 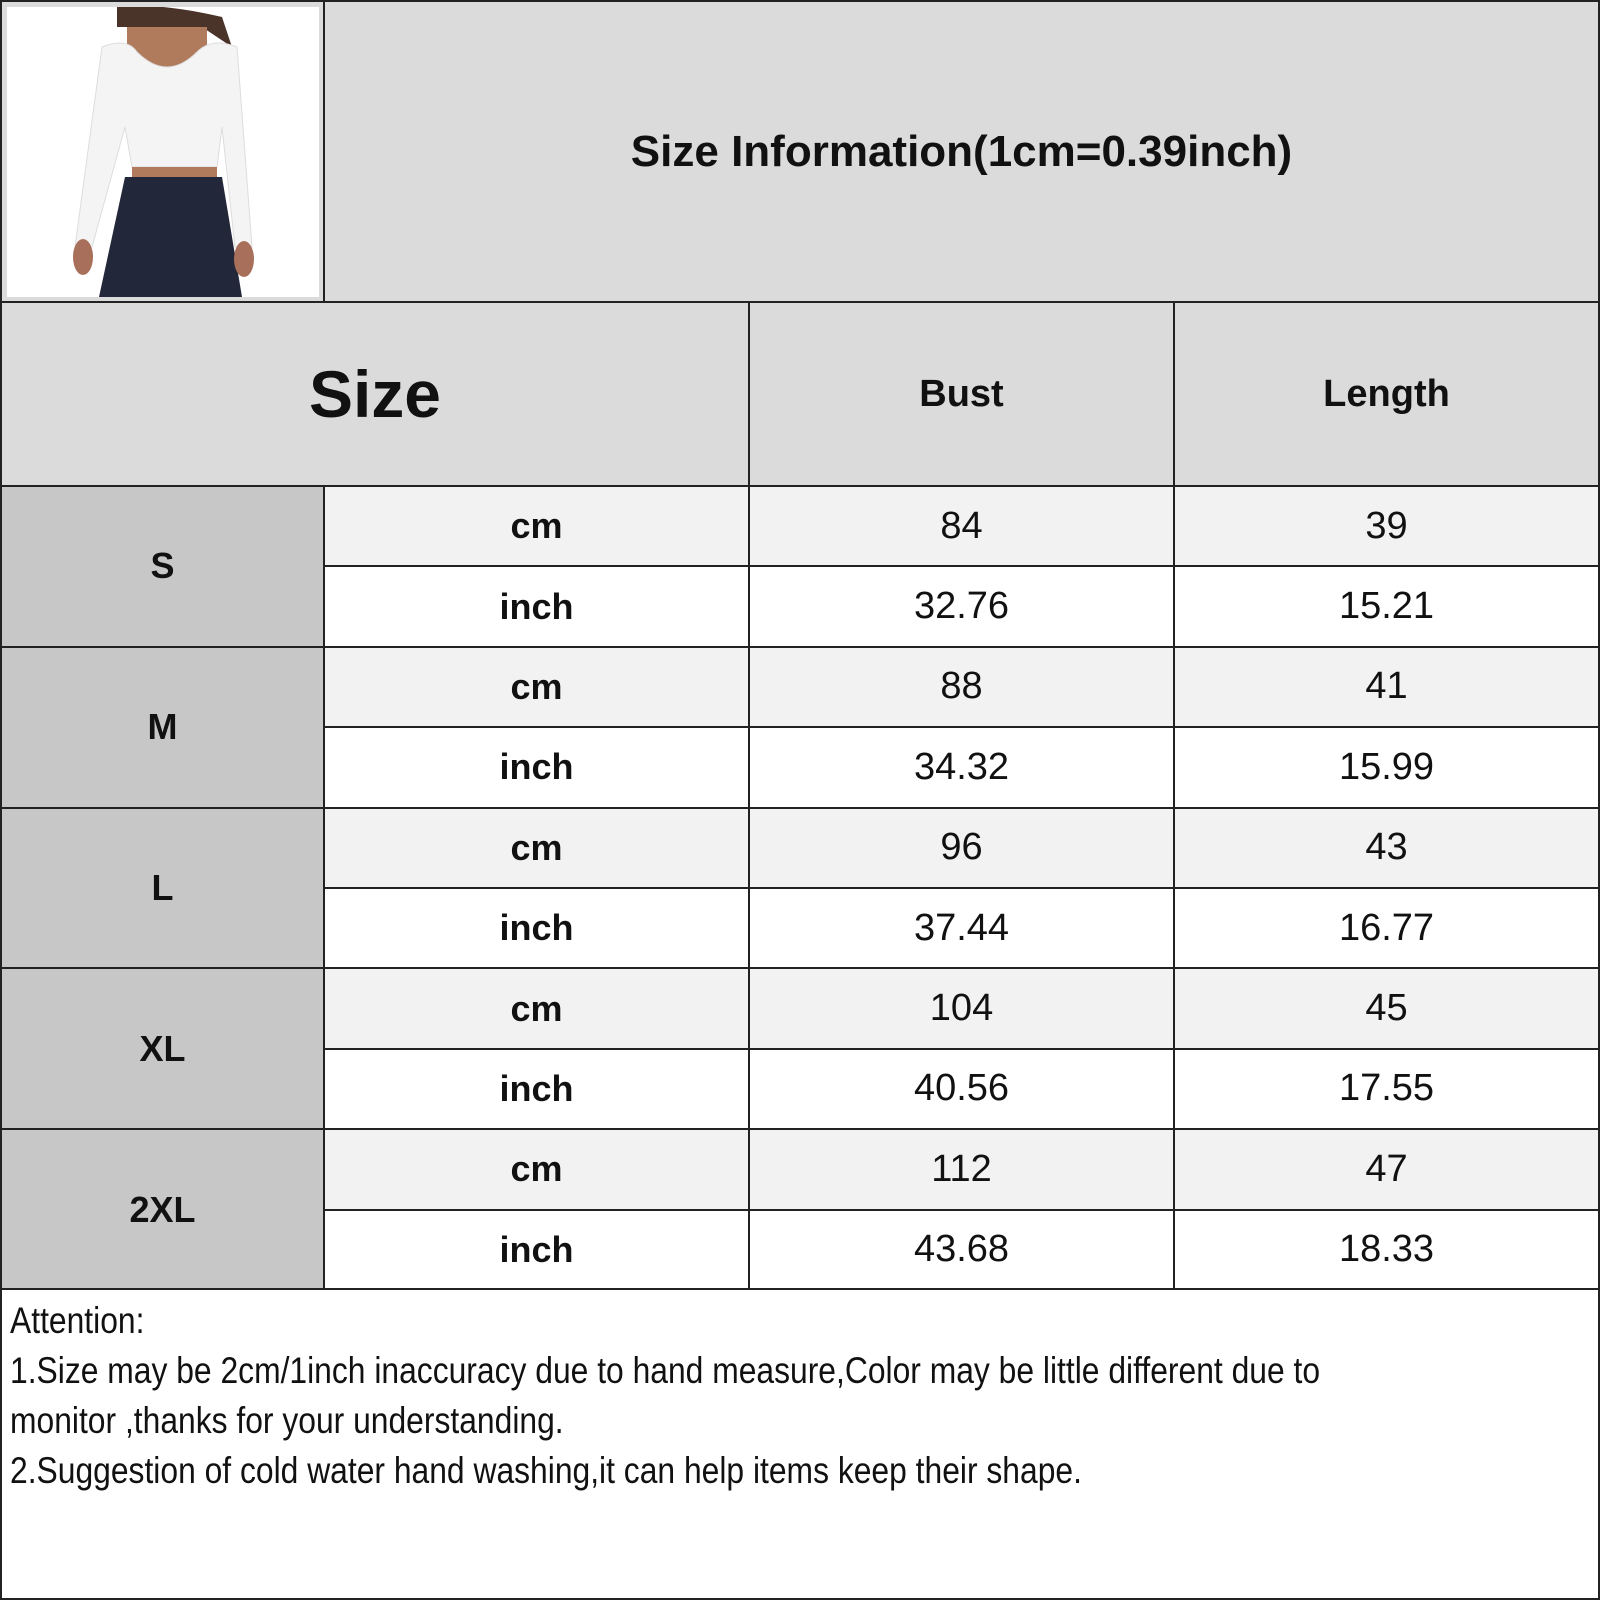 I want to click on size-header-cell: Size, so click(x=375, y=394).